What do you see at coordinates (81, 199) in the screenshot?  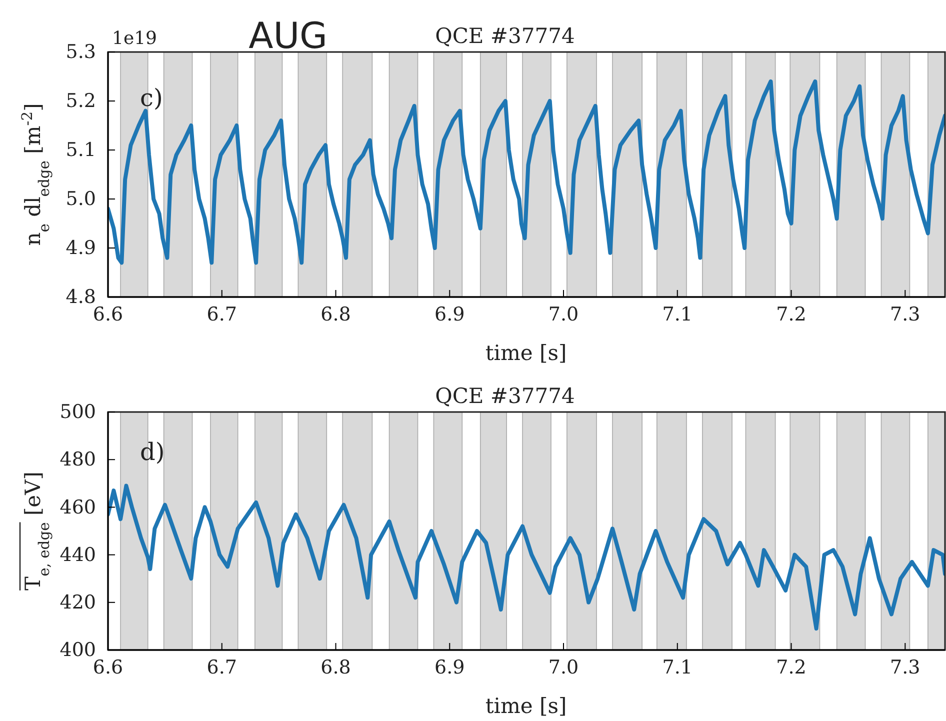 I see `y-tick-label: 5.0` at bounding box center [81, 199].